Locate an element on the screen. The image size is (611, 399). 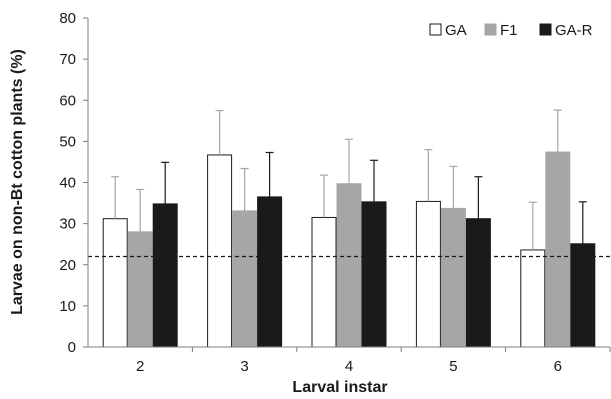
y-tick-label: 60 is located at coordinates (67, 100).